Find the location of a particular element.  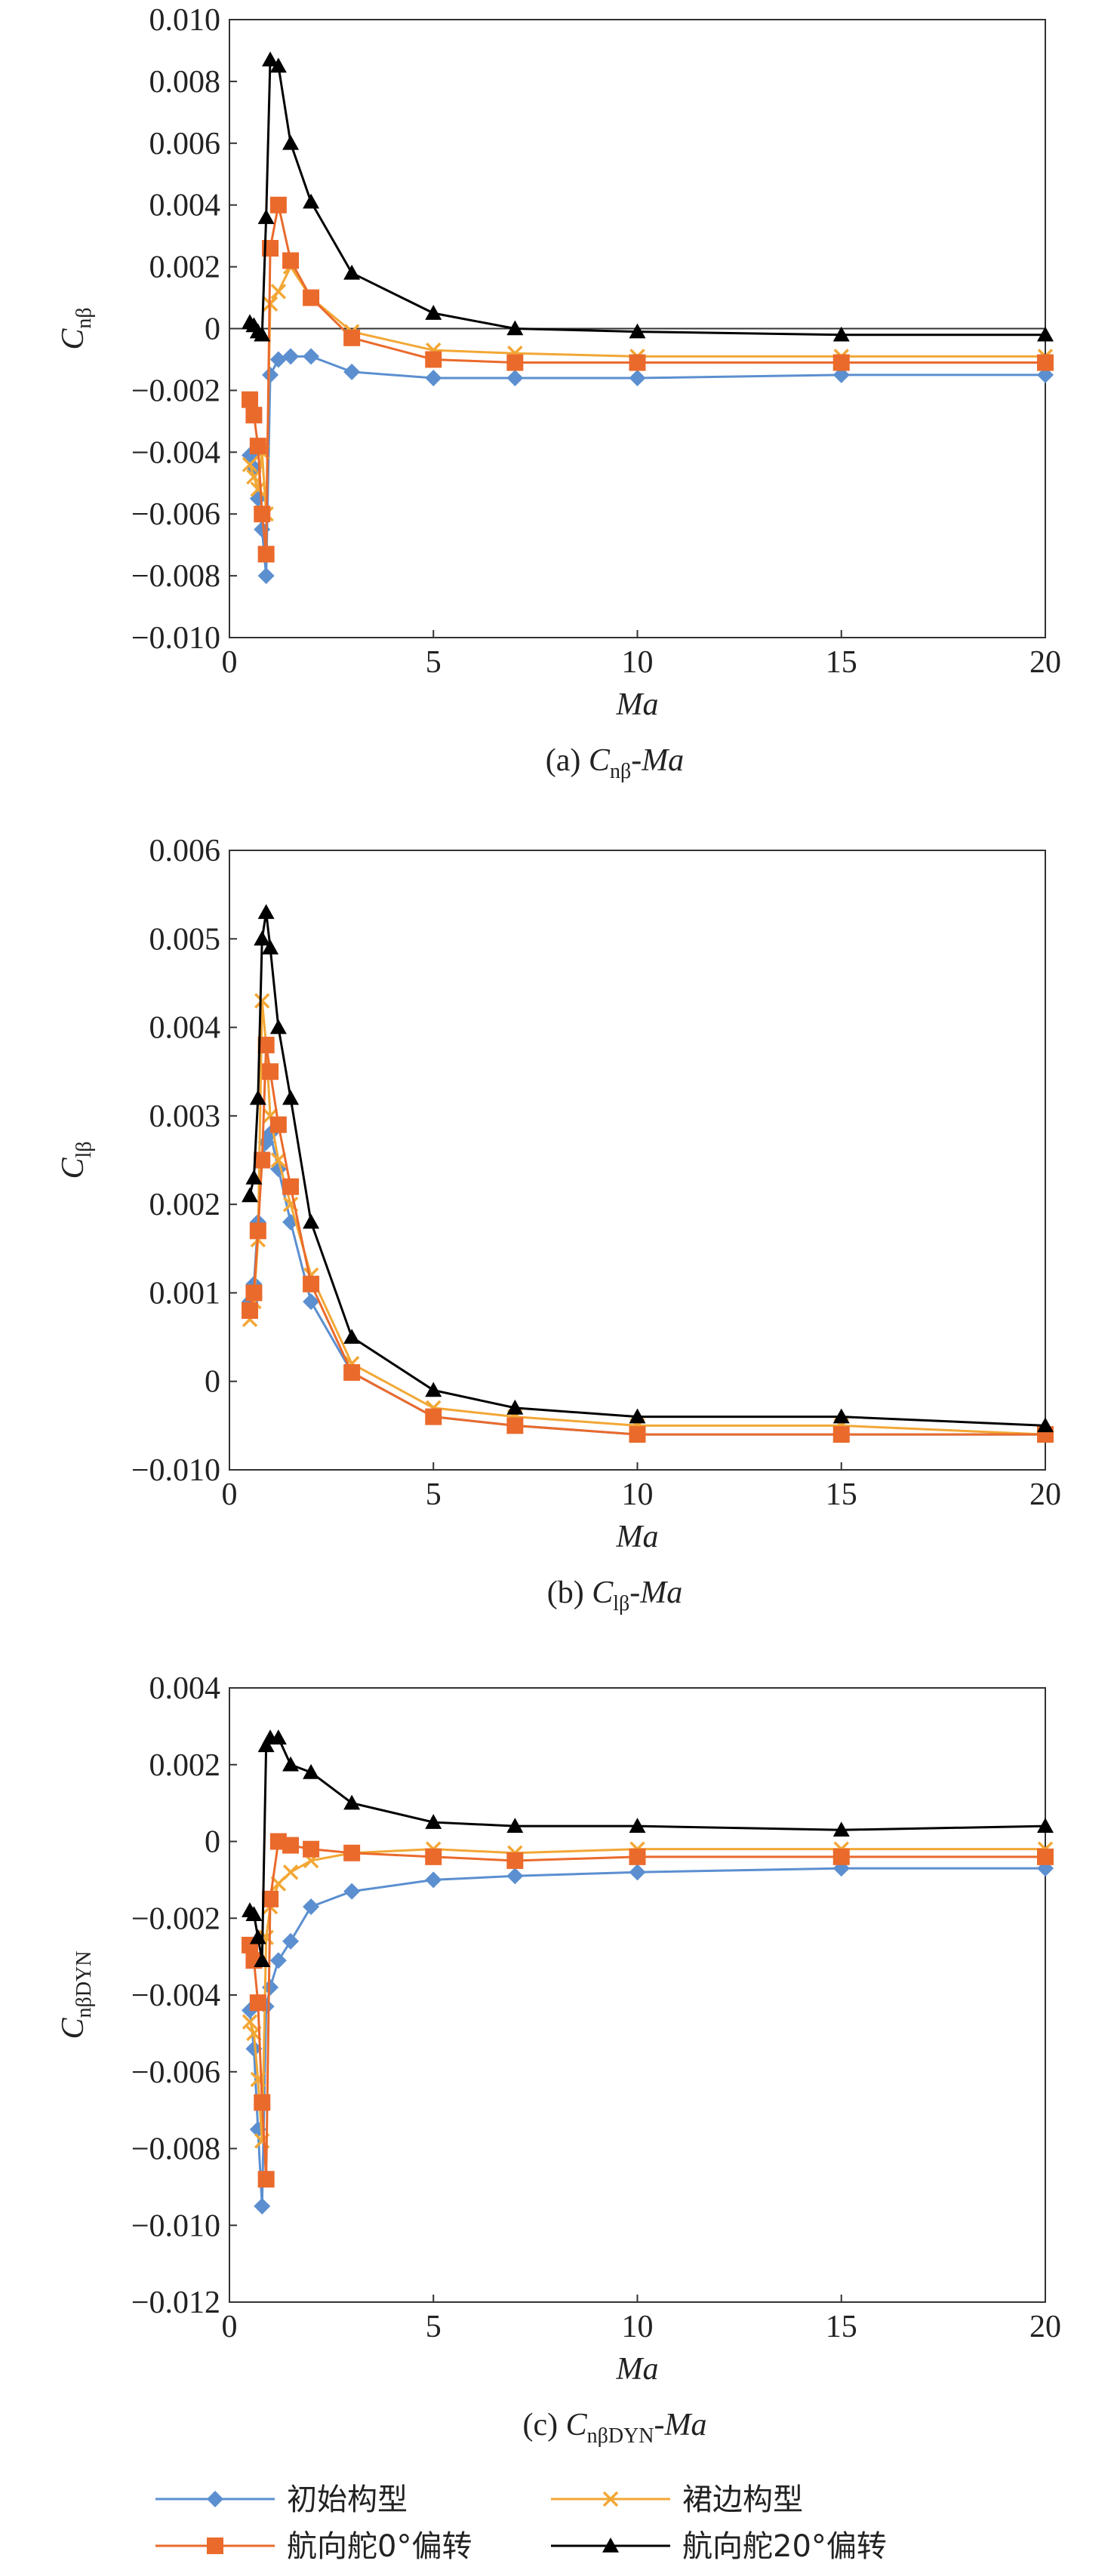

caption: (a) Cnβ-Ma is located at coordinates (615, 763).